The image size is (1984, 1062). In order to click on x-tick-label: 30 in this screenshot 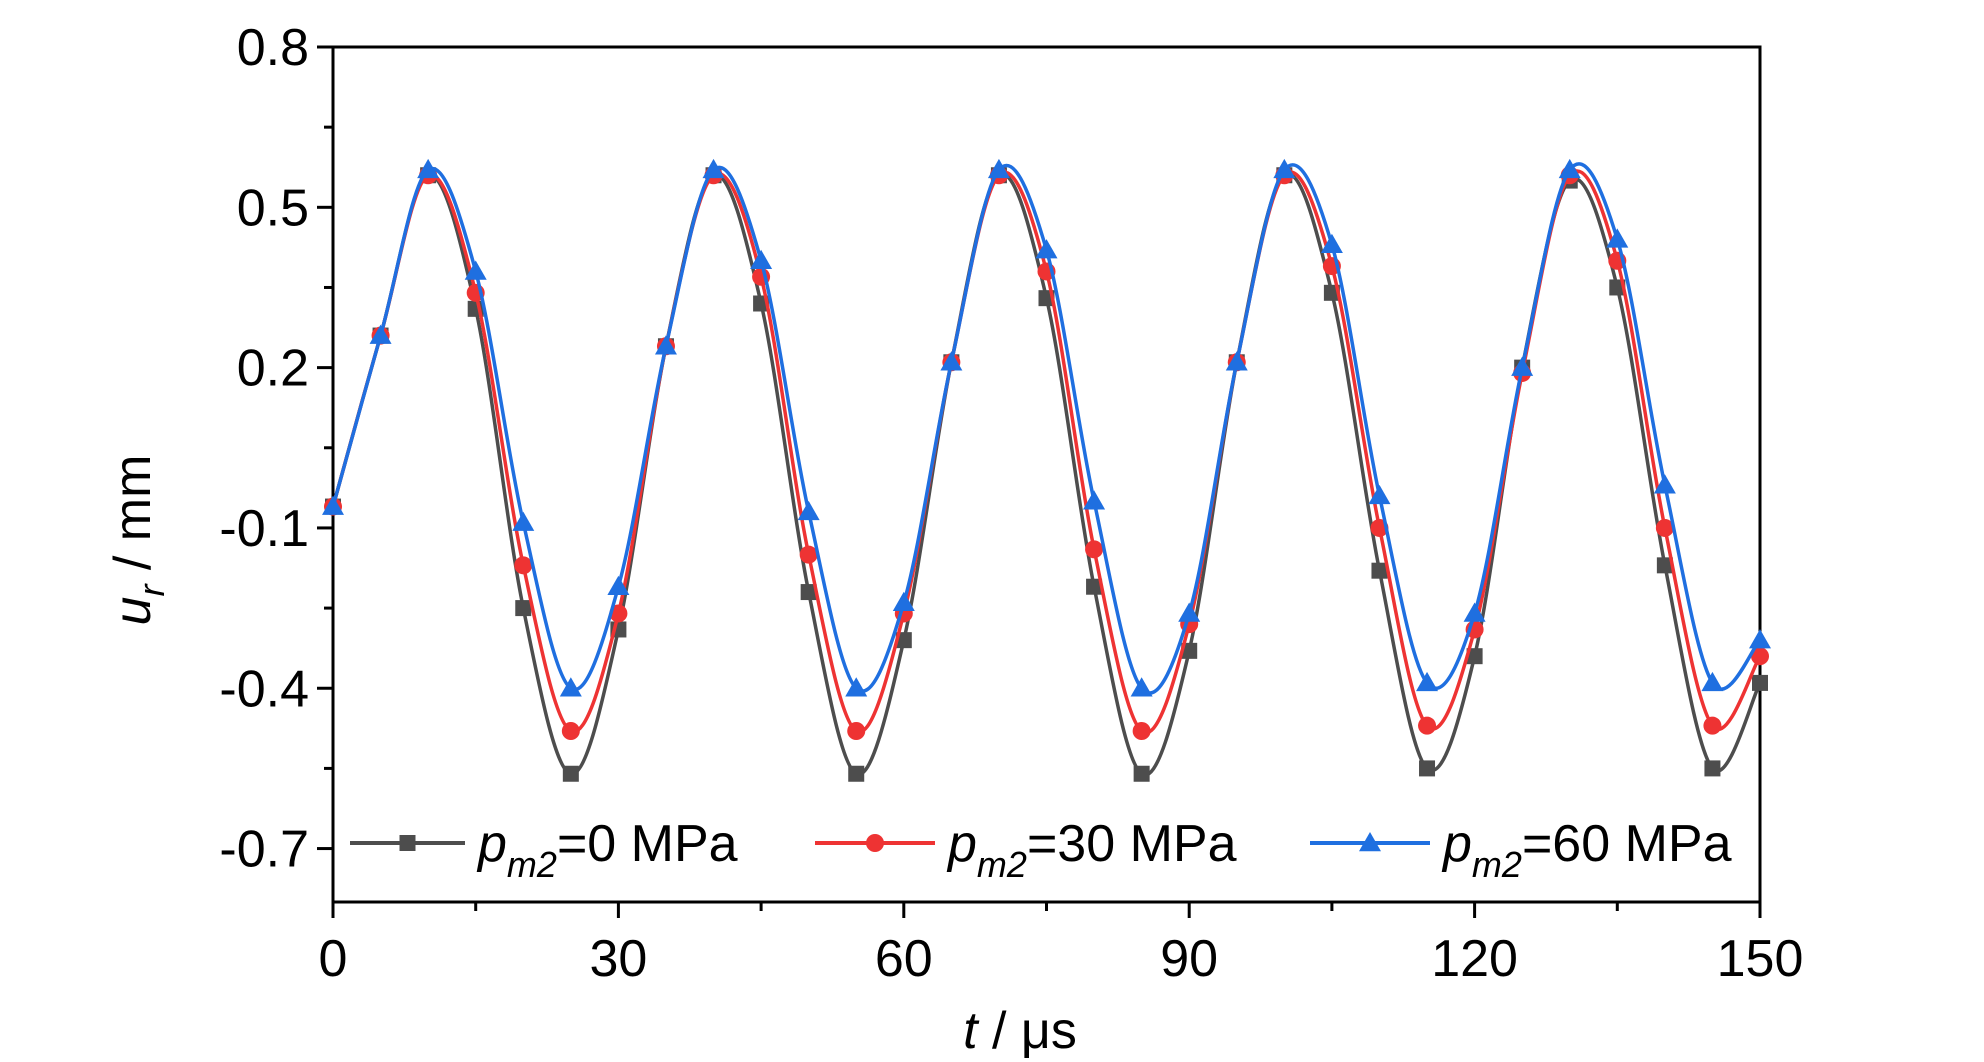, I will do `click(618, 959)`.